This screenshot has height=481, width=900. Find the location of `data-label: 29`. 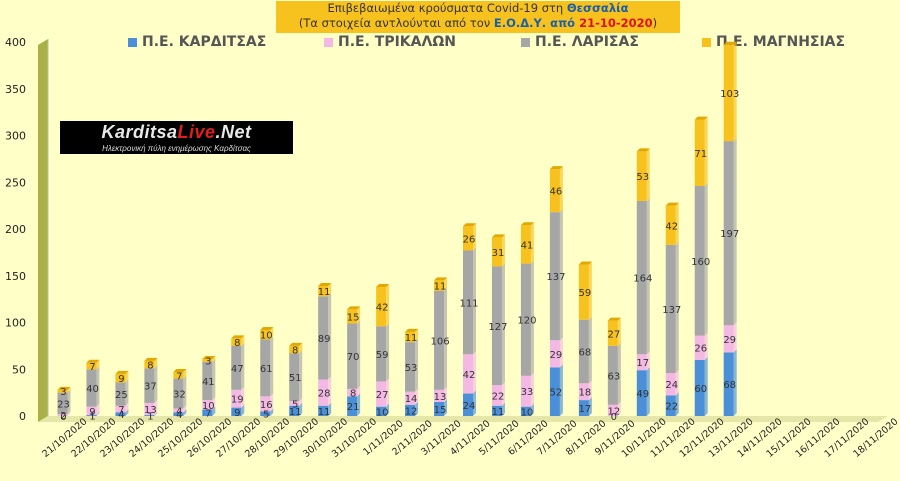

data-label: 29 is located at coordinates (556, 355).